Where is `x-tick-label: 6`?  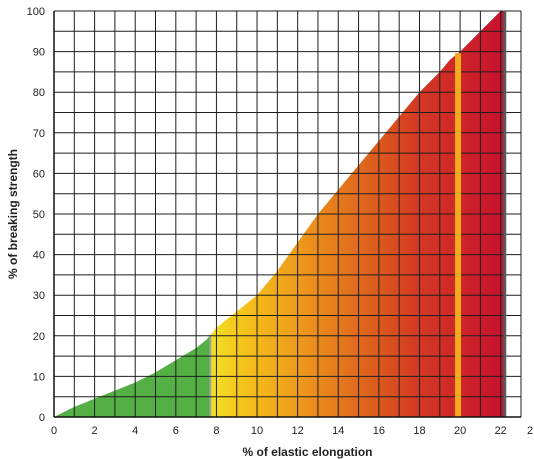 x-tick-label: 6 is located at coordinates (176, 431).